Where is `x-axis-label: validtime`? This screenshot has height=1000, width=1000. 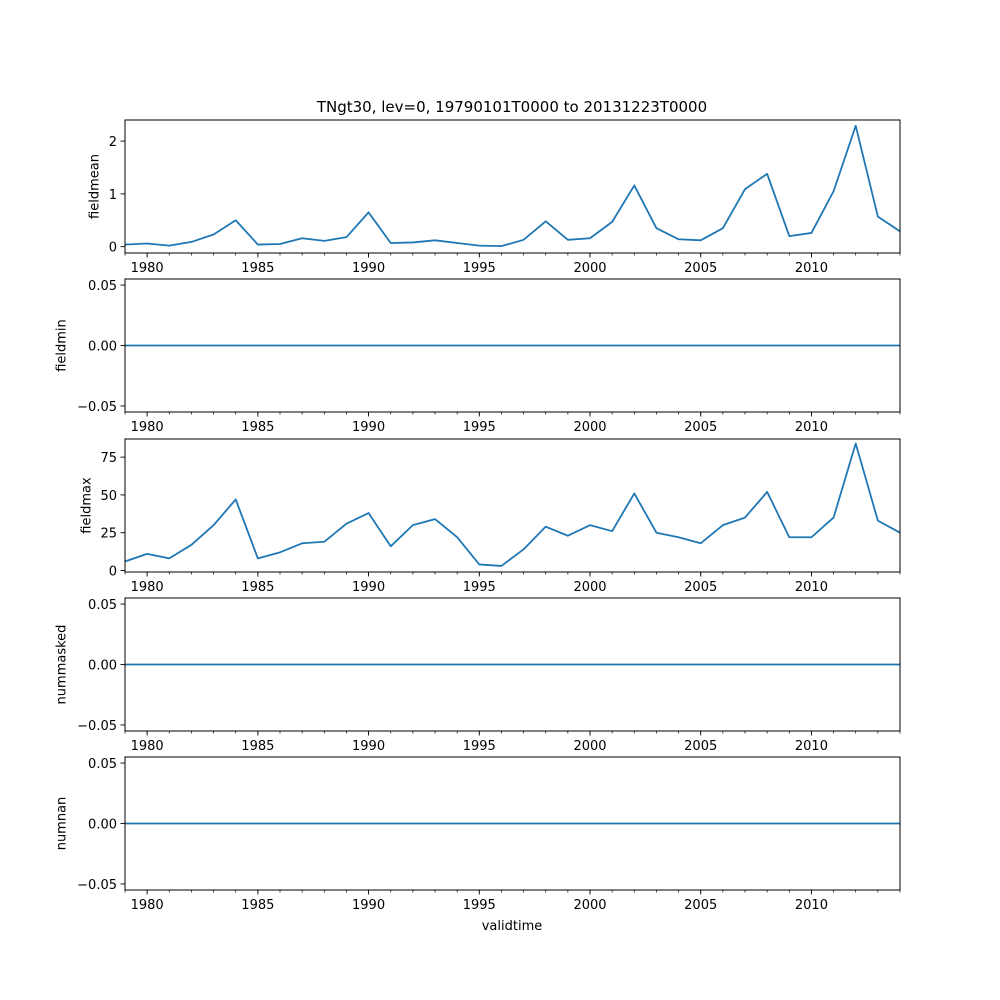 x-axis-label: validtime is located at coordinates (512, 926).